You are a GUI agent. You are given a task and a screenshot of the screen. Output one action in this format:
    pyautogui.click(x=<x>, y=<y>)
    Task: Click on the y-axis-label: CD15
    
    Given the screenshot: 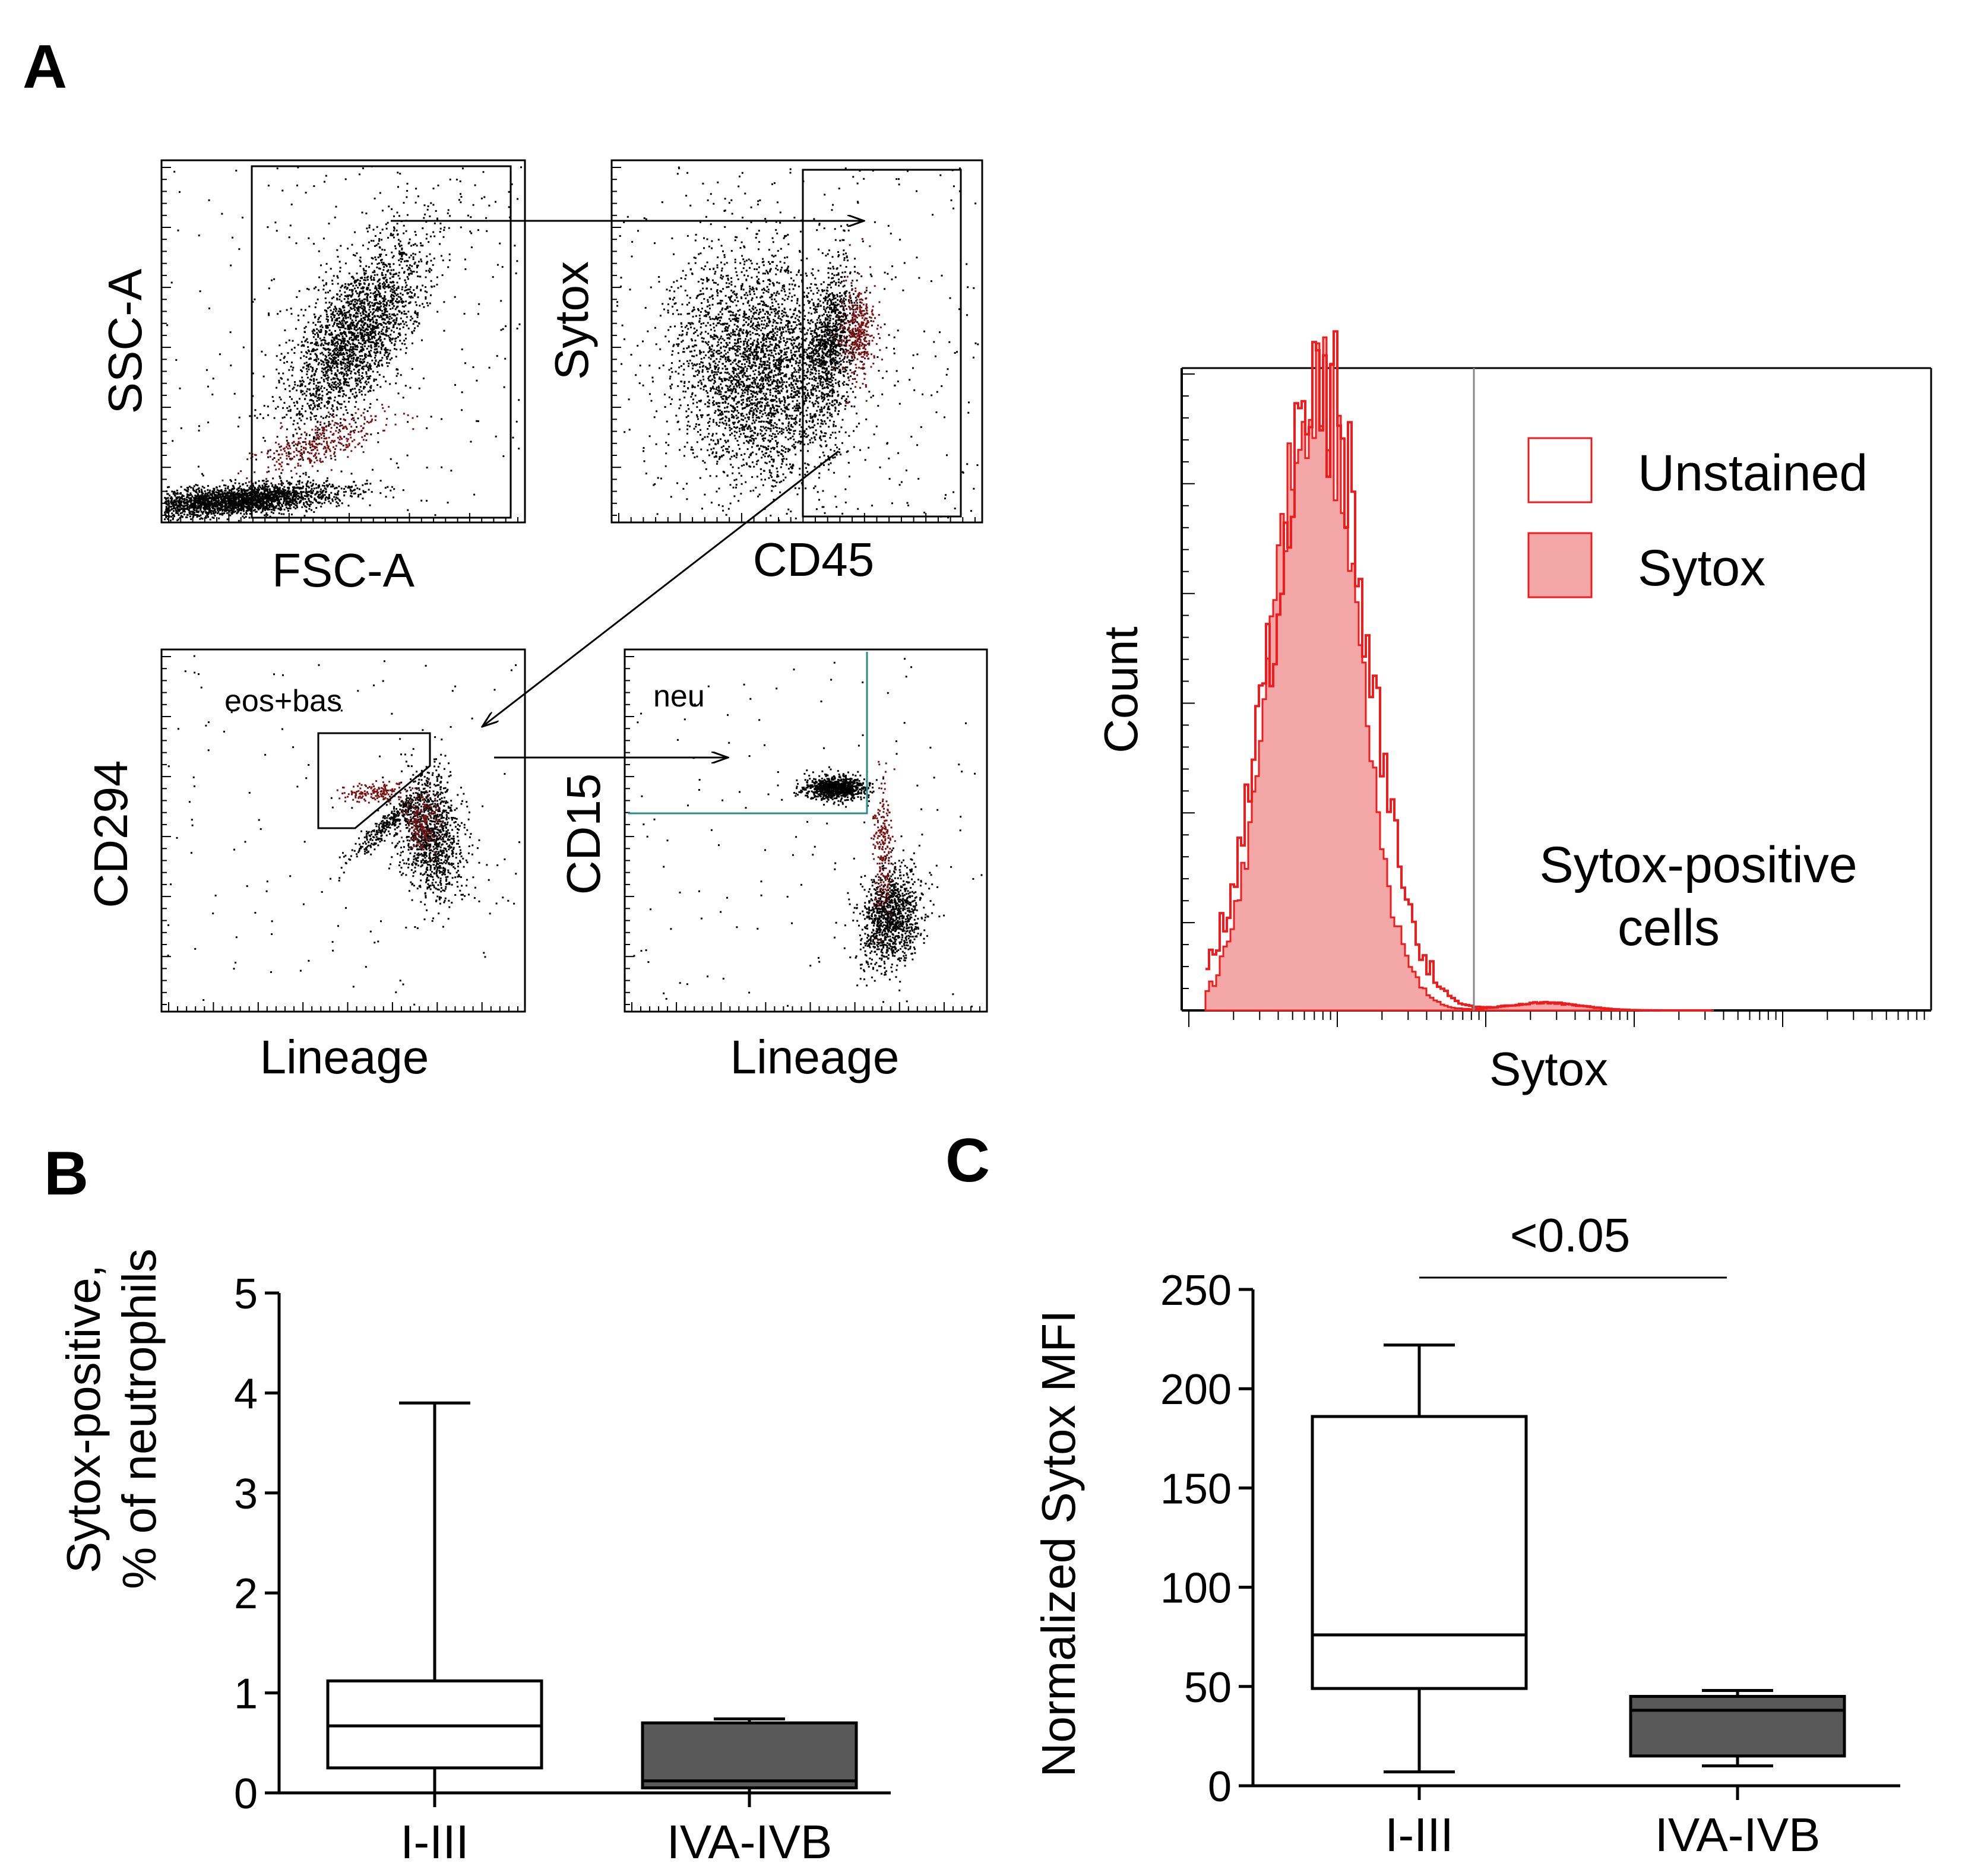 What is the action you would take?
    pyautogui.click(x=583, y=835)
    